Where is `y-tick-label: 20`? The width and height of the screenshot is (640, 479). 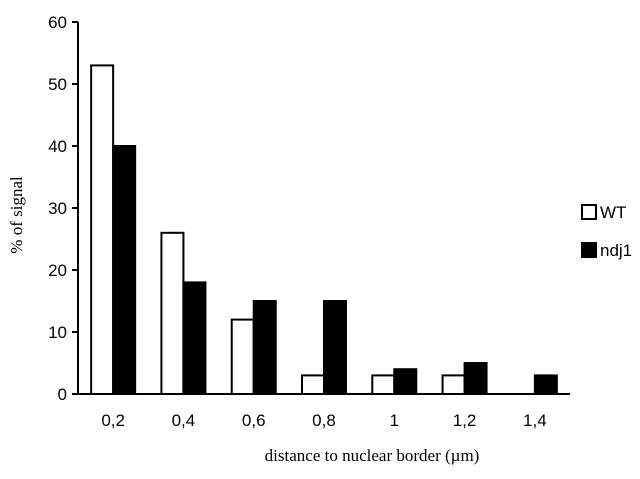
y-tick-label: 20 is located at coordinates (57, 270).